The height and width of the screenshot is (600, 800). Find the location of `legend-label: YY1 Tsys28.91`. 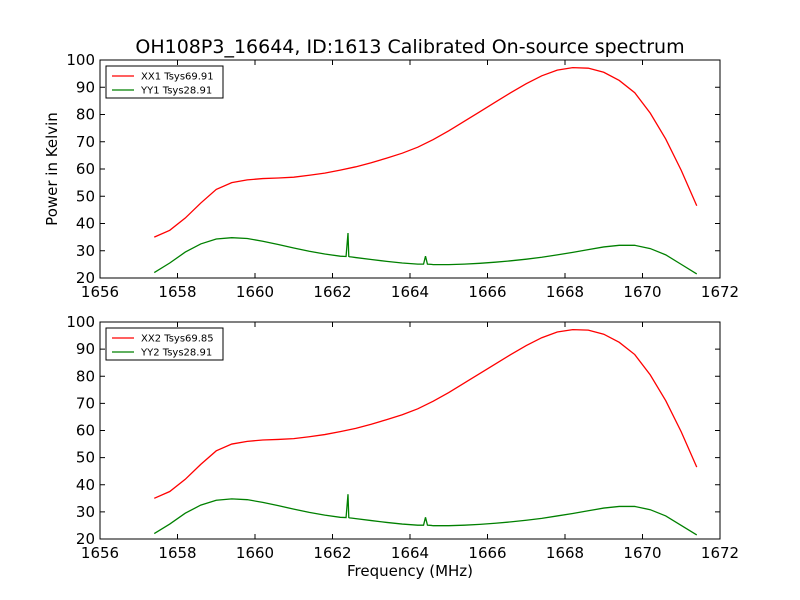

legend-label: YY1 Tsys28.91 is located at coordinates (176, 91).